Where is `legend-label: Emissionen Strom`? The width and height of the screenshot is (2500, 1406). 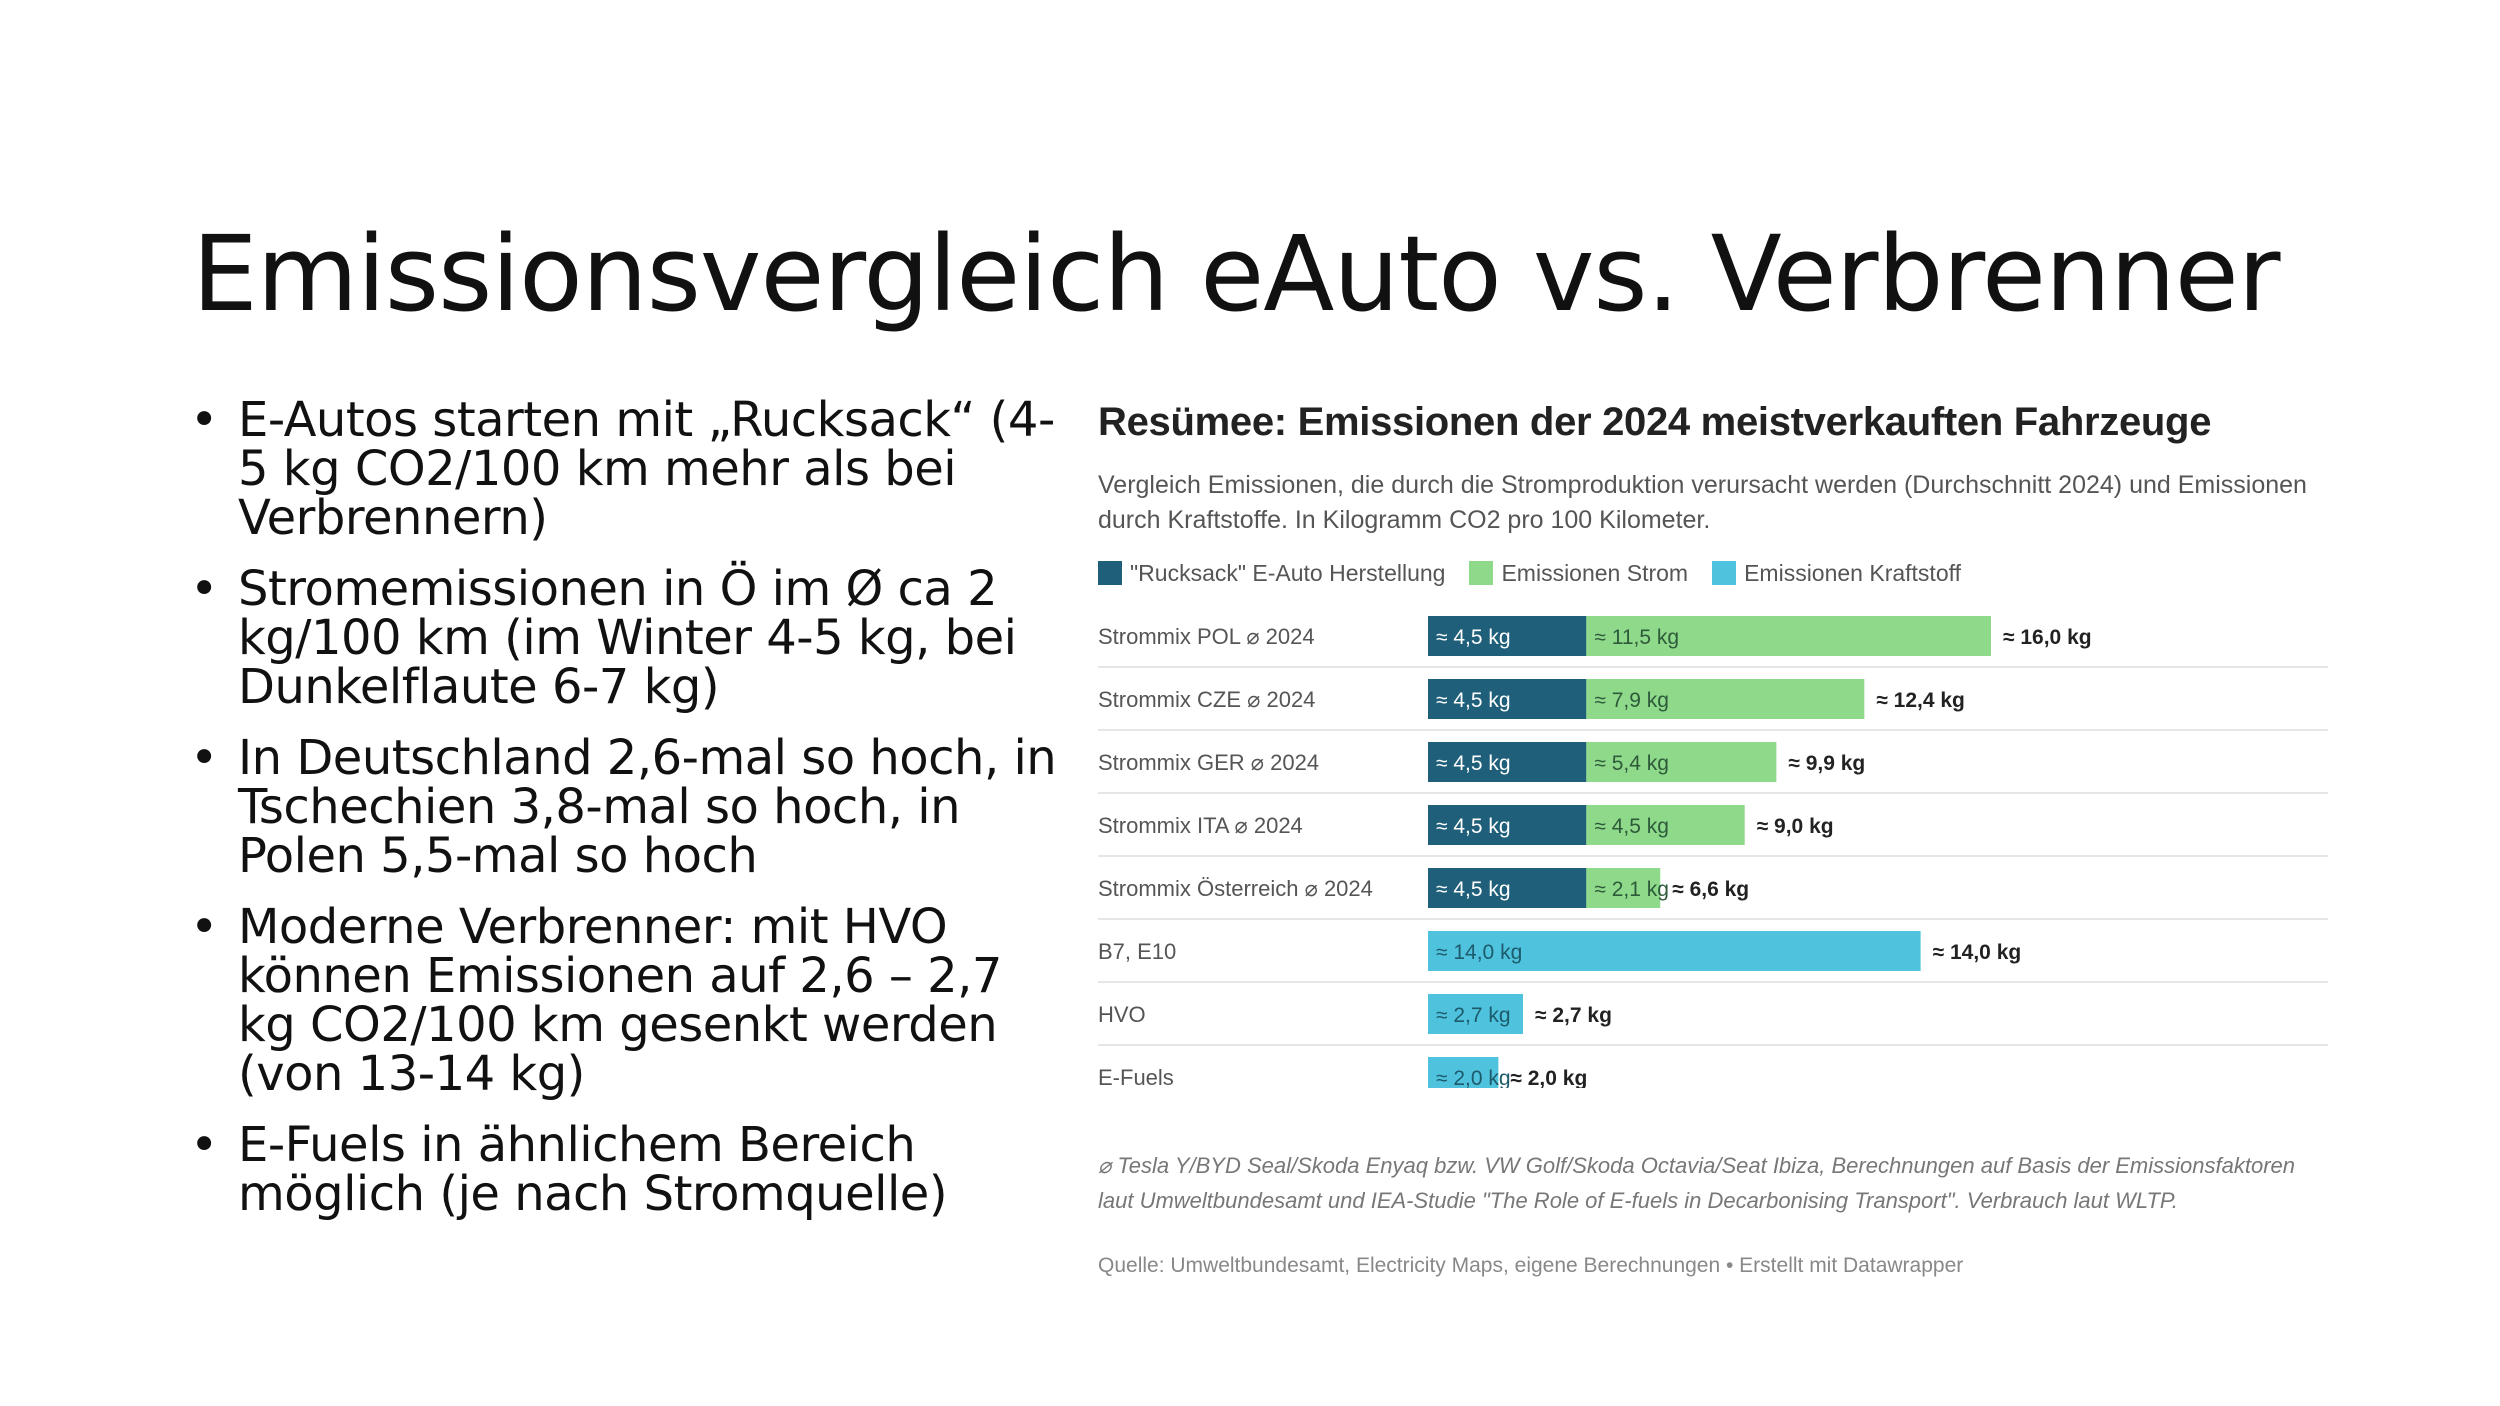 legend-label: Emissionen Strom is located at coordinates (1595, 572).